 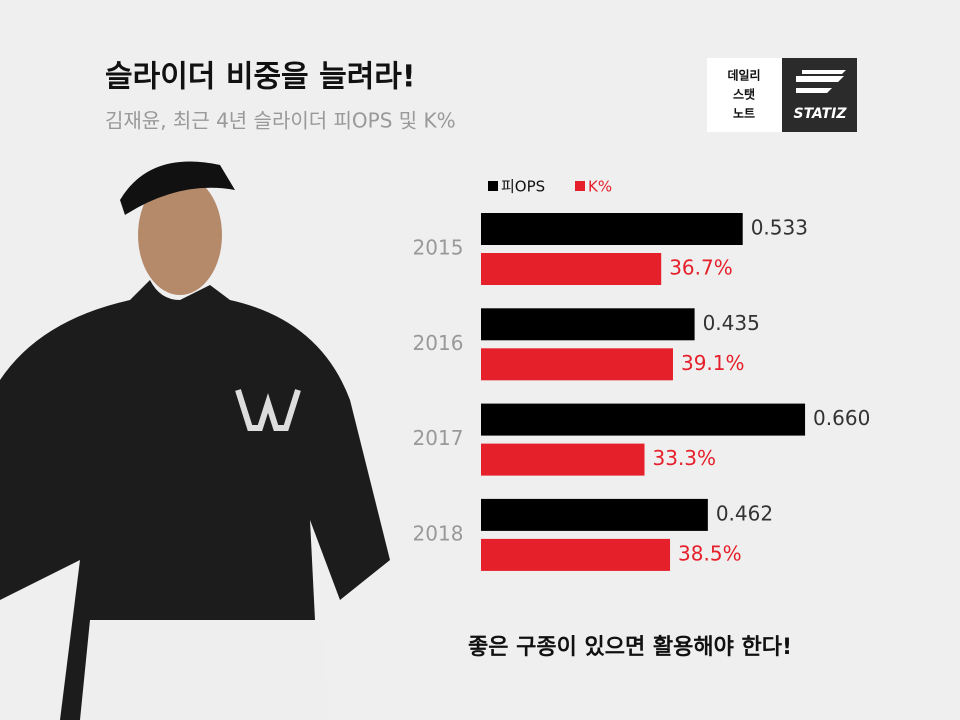 What do you see at coordinates (523, 187) in the screenshot?
I see `legend-label: 피OPS` at bounding box center [523, 187].